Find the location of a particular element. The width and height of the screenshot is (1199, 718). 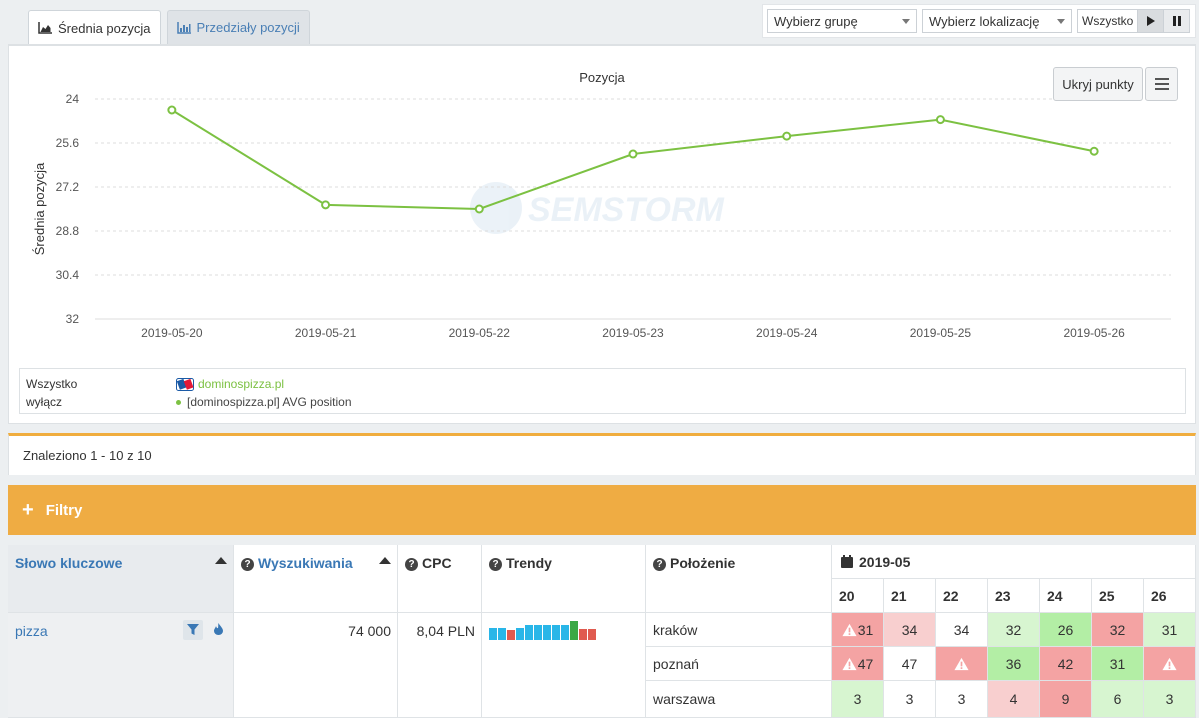

legend-off: wyłącz is located at coordinates (44, 402).